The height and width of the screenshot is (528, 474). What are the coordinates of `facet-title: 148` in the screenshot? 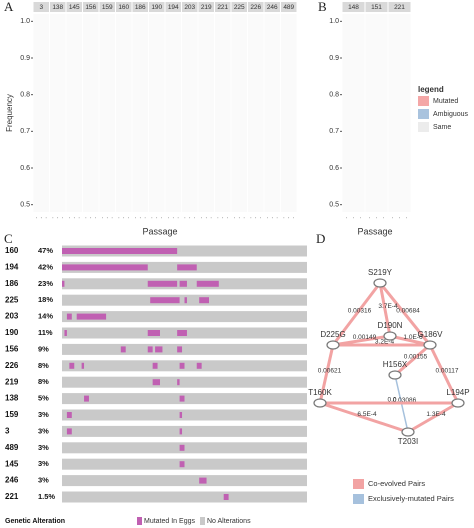 It's located at (353, 7).